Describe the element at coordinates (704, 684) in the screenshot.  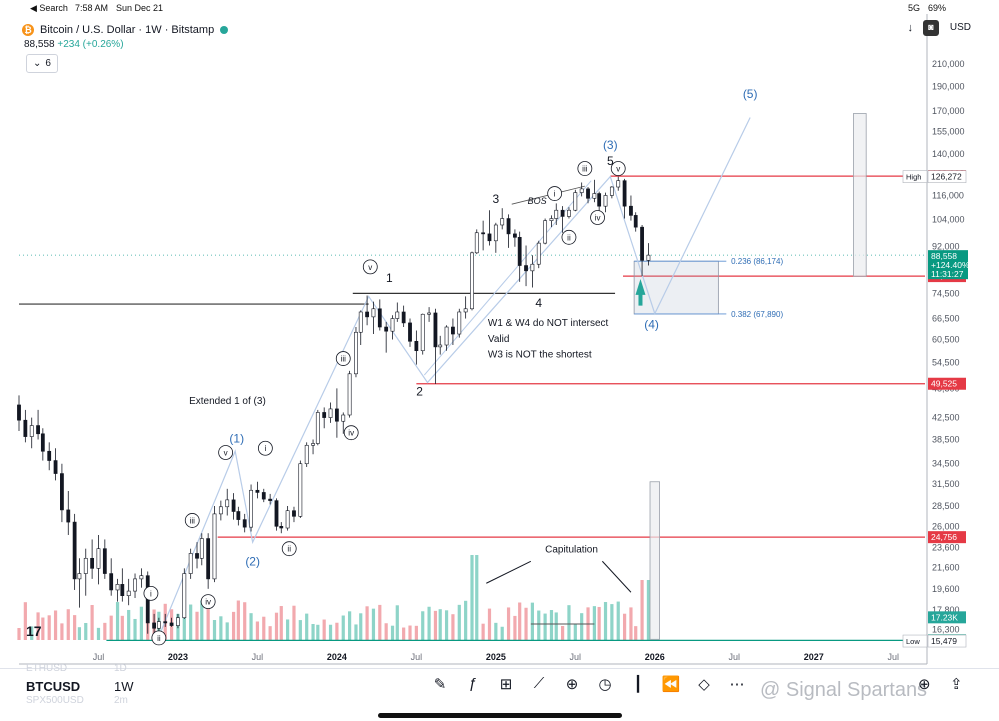
I see `layers-icon: ◇` at that location.